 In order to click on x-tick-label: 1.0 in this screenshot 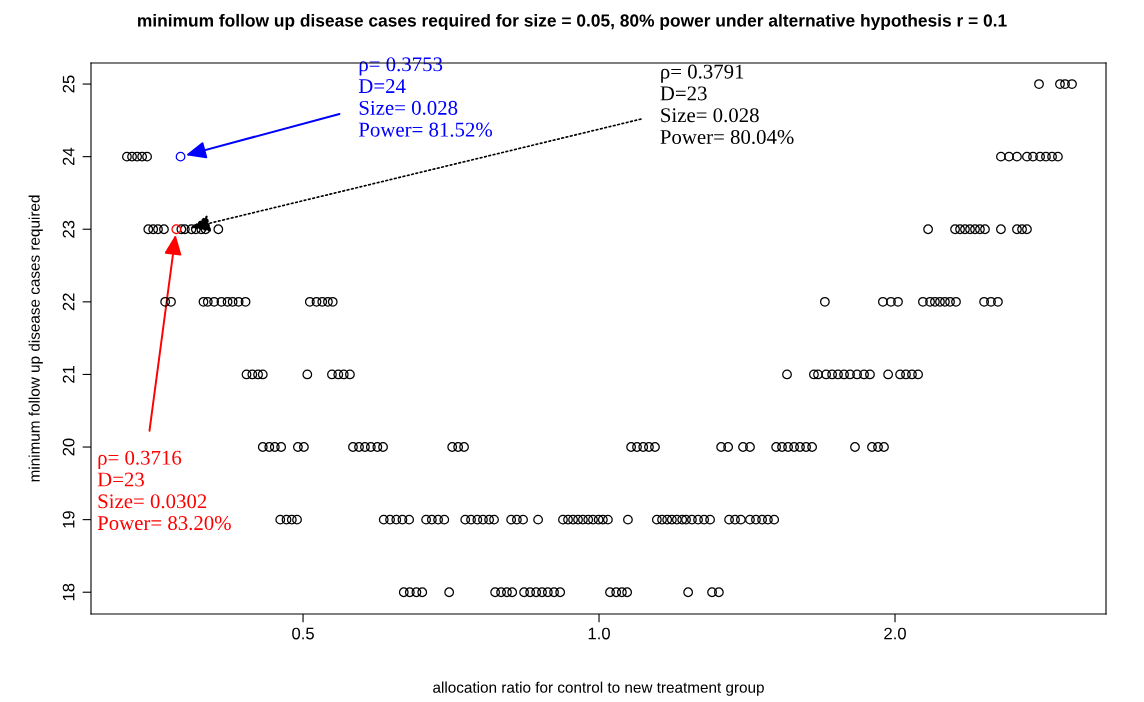, I will do `click(599, 633)`.